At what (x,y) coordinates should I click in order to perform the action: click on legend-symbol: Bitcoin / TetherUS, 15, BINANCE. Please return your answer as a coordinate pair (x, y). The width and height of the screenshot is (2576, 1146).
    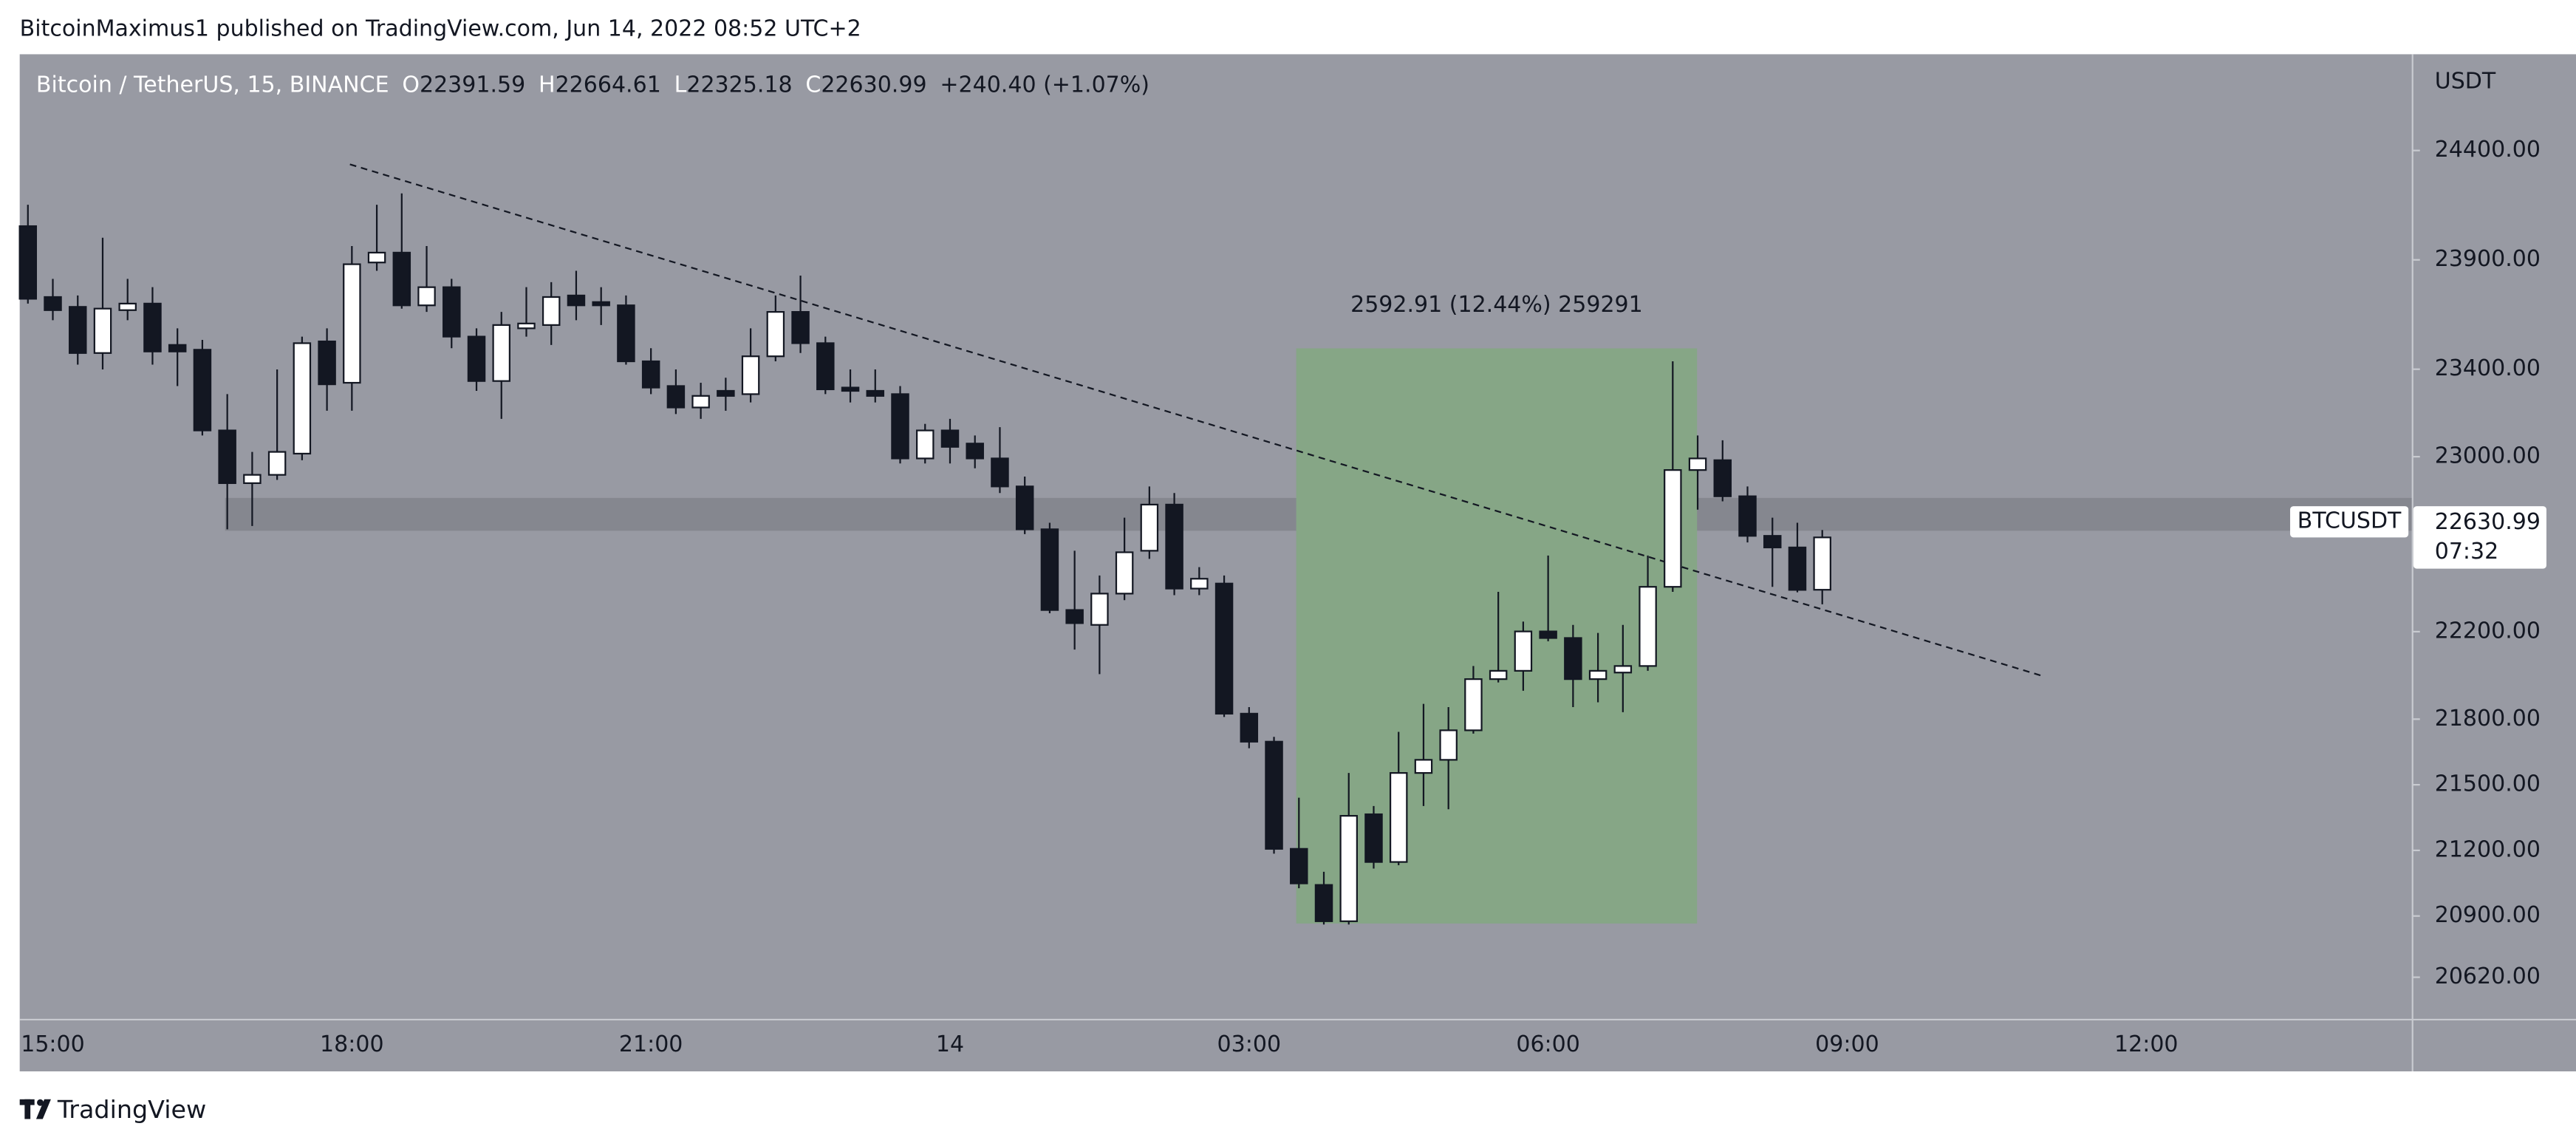
    Looking at the image, I should click on (212, 85).